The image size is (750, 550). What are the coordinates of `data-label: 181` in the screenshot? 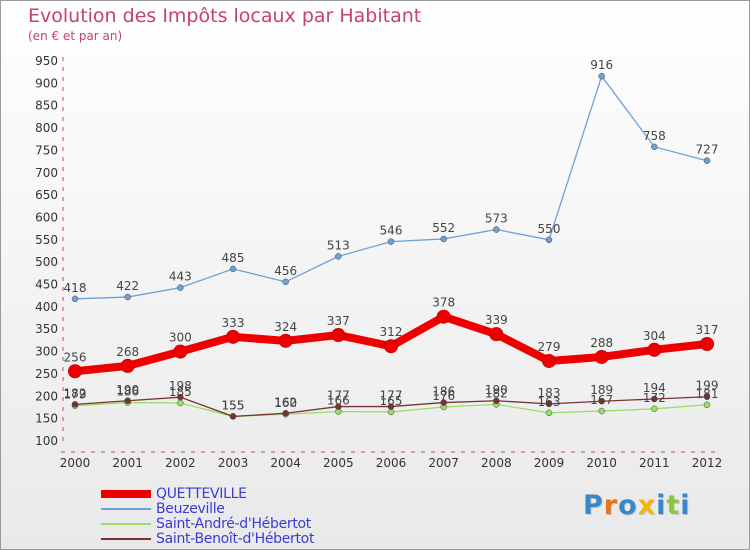 It's located at (707, 394).